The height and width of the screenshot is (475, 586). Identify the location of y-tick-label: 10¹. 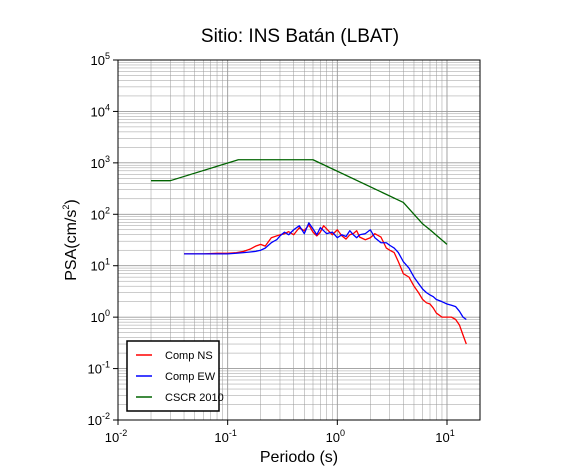
(100, 265).